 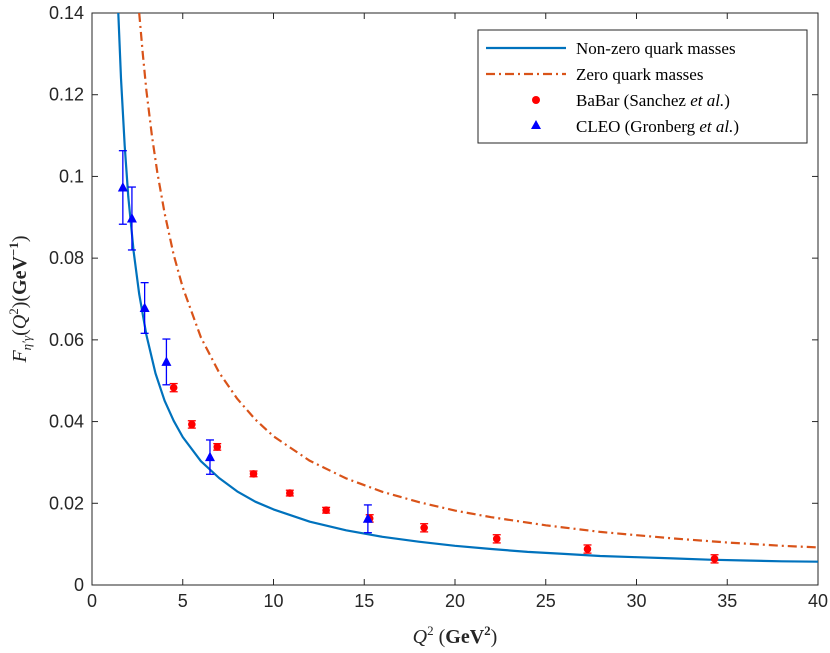 What do you see at coordinates (639, 74) in the screenshot?
I see `legend-label-zero: Zero quark masses` at bounding box center [639, 74].